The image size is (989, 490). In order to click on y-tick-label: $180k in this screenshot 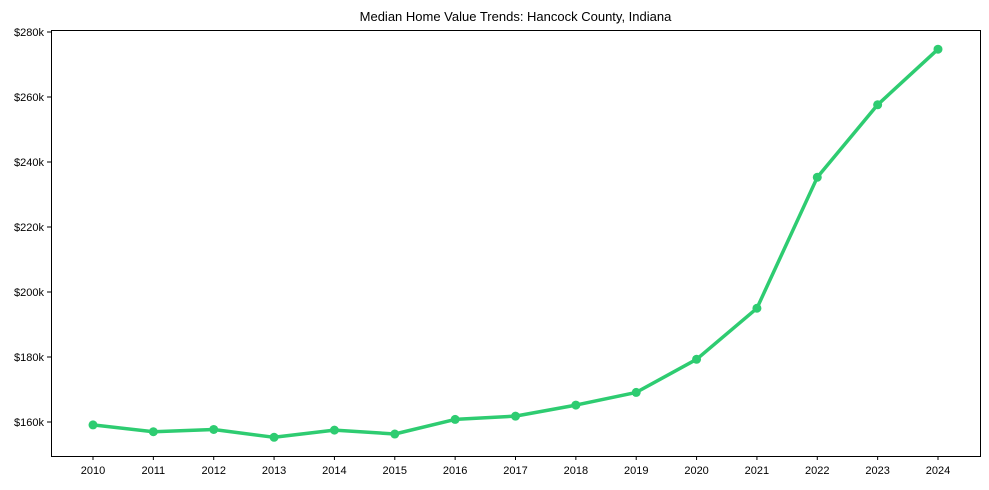, I will do `click(29, 358)`.